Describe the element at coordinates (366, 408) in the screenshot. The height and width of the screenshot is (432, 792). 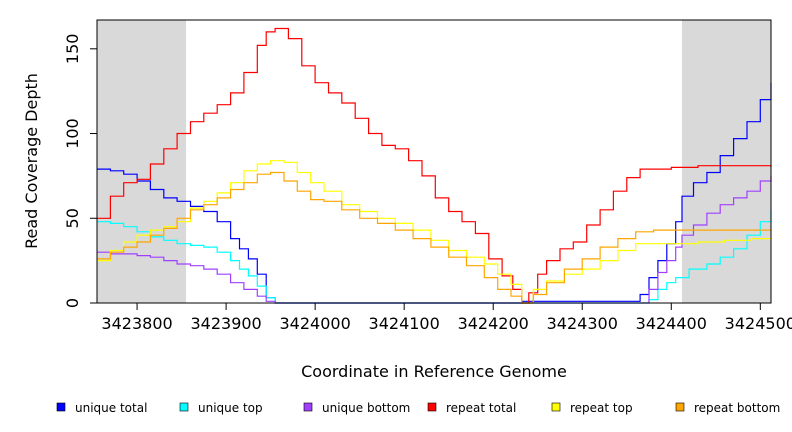
I see `legend-label: unique bottom` at that location.